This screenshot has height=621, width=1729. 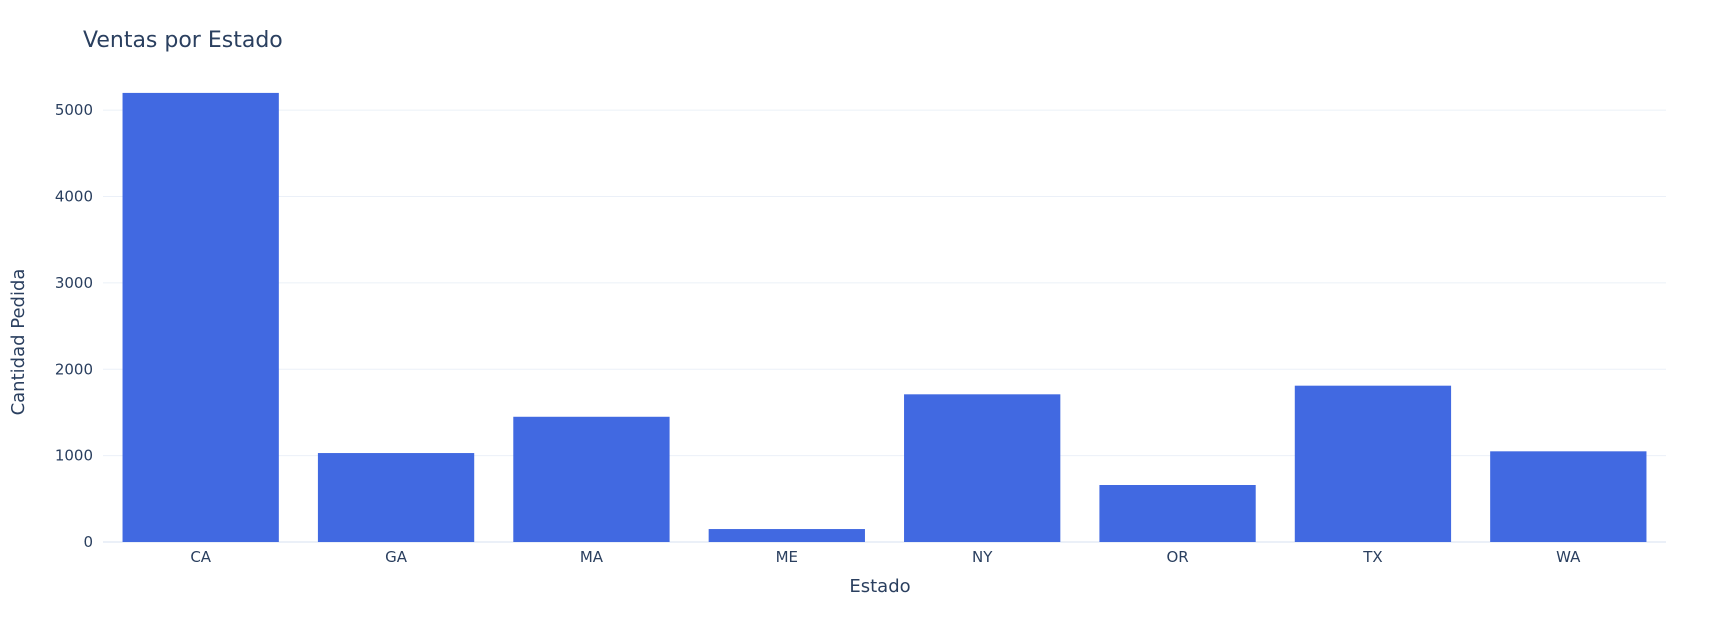 What do you see at coordinates (74, 197) in the screenshot?
I see `y-tick-label-4000: 4000` at bounding box center [74, 197].